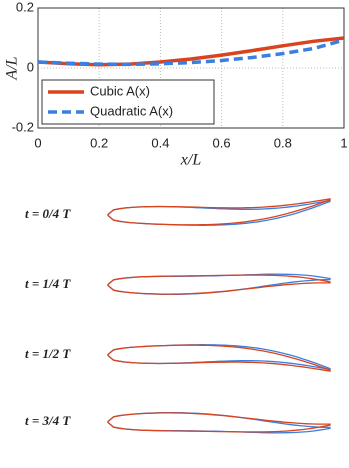 Image resolution: width=349 pixels, height=468 pixels. I want to click on legend-box, so click(128, 102).